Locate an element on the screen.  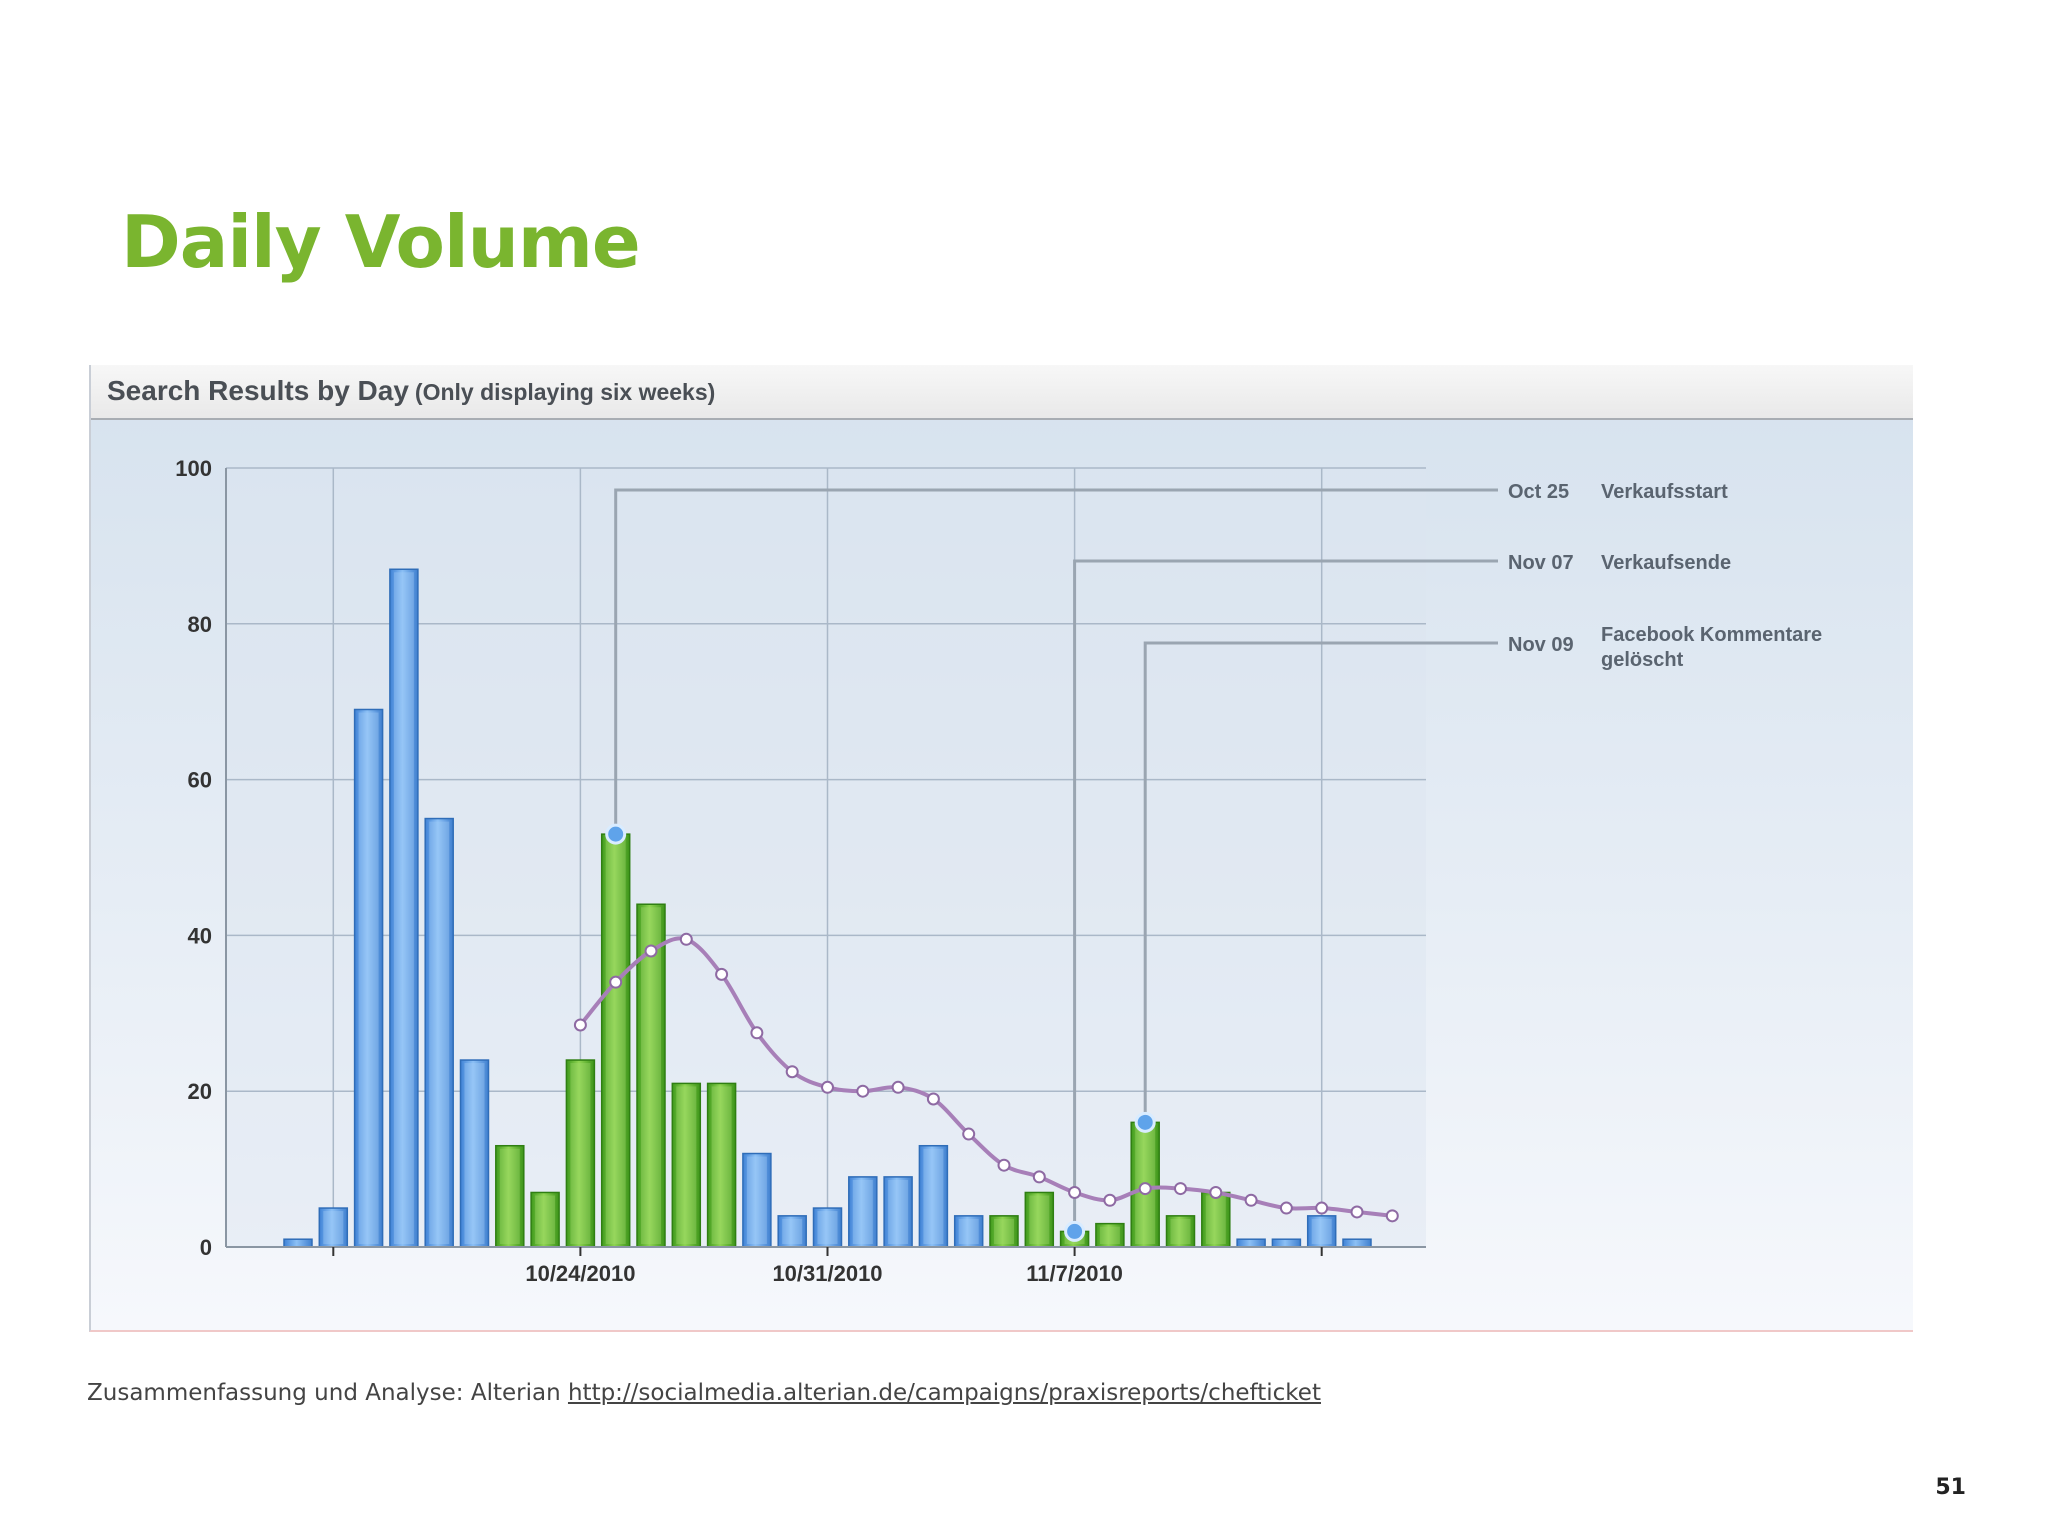
trend-layer is located at coordinates (986, 1032).